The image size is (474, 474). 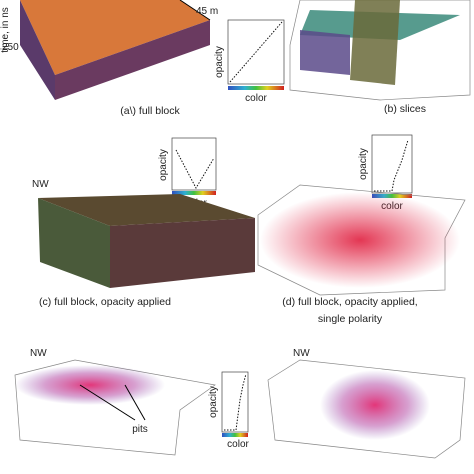 I want to click on axis-label: time, in ns, so click(x=5, y=30).